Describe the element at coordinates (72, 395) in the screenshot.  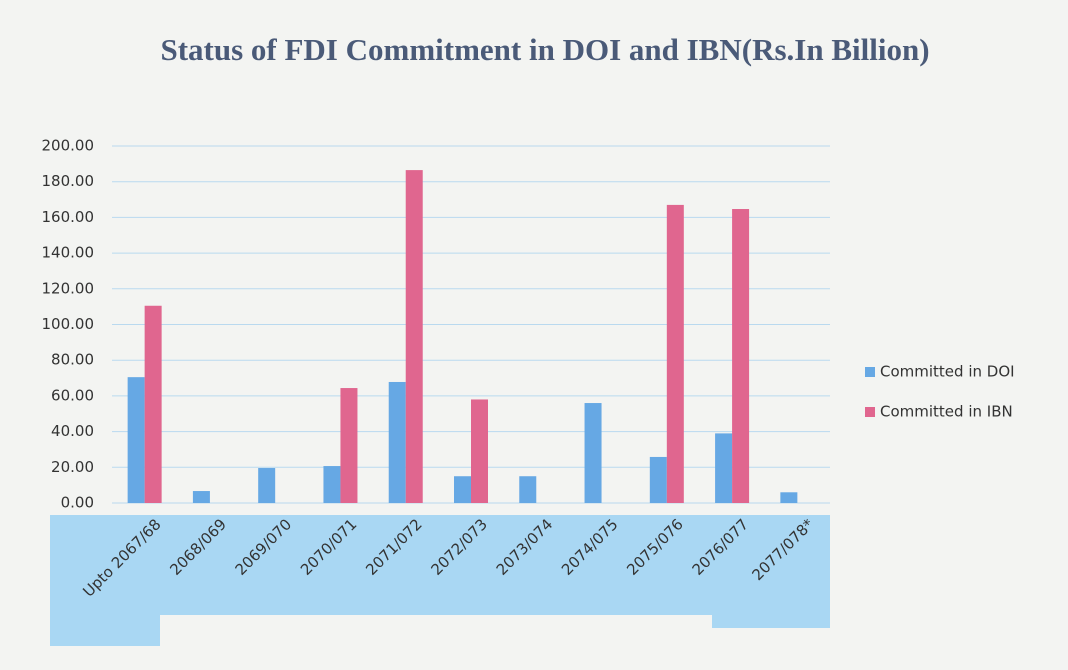
I see `y-tick-label: 60.00` at that location.